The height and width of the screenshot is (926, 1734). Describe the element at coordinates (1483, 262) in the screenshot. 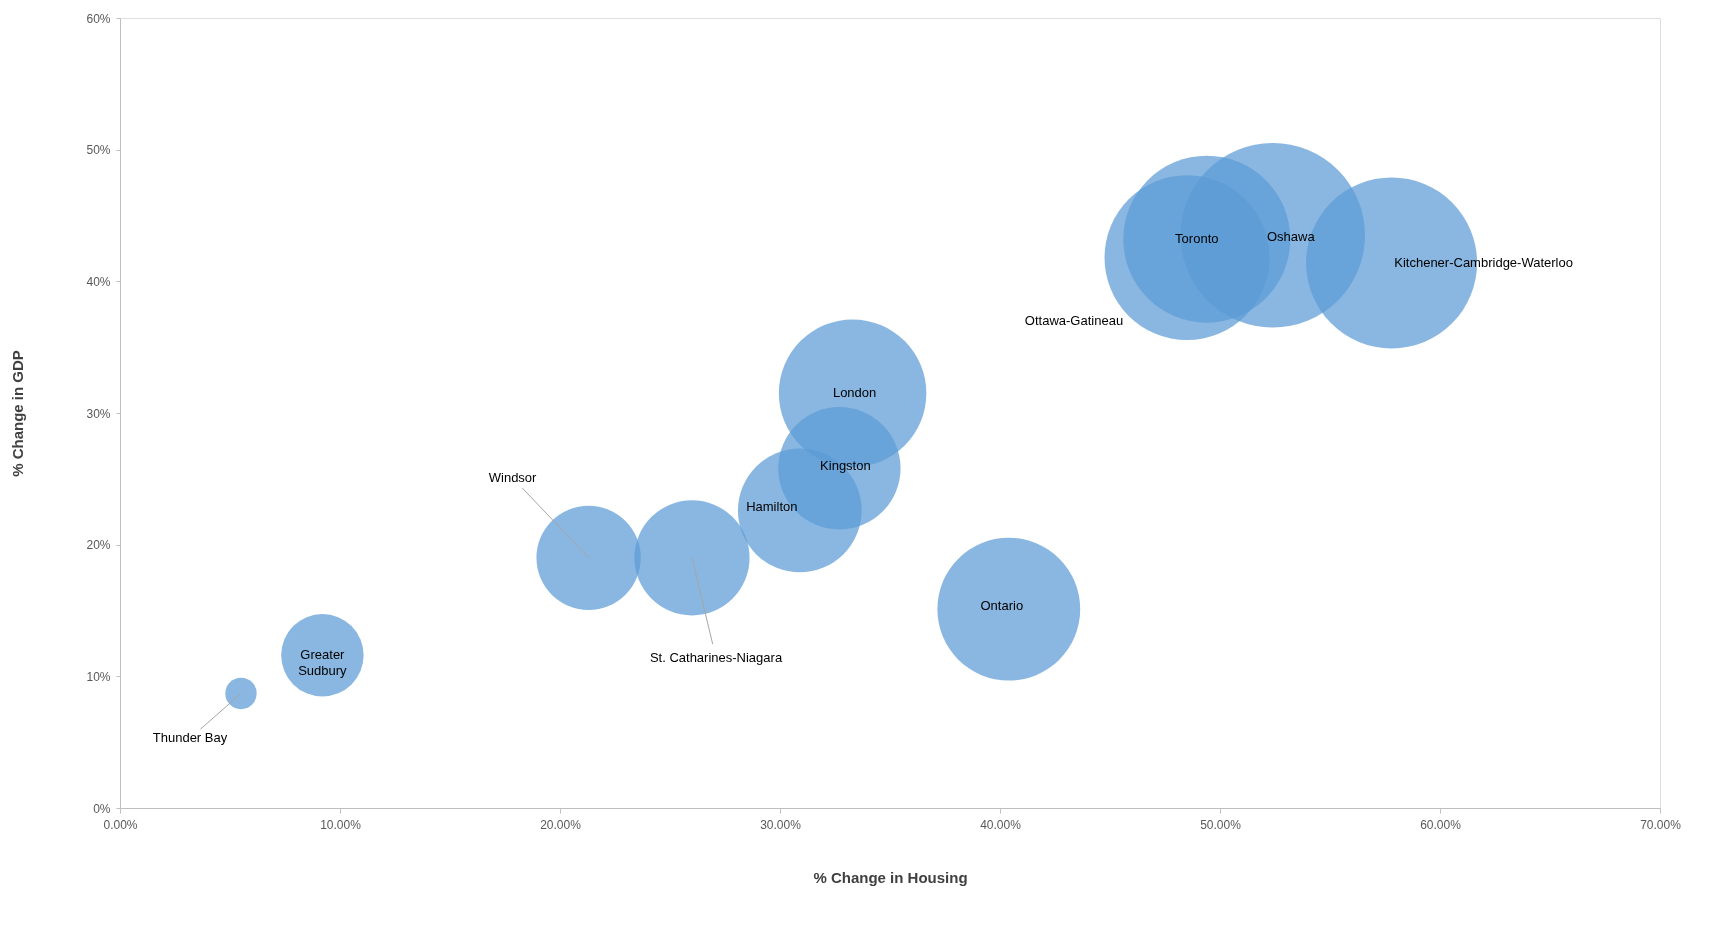

I see `annotation: Kitchener-Cambridge-Waterloo` at that location.